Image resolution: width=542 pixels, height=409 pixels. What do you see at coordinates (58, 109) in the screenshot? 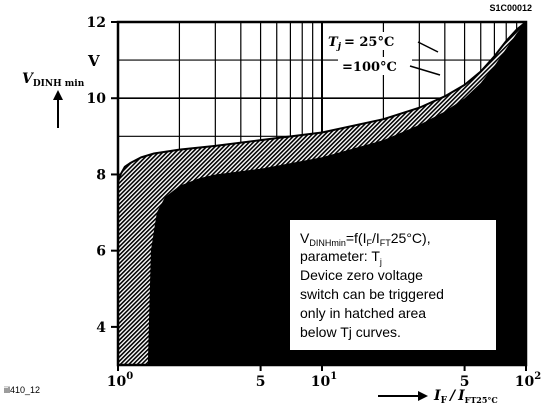
I see `y-axis-arrow` at bounding box center [58, 109].